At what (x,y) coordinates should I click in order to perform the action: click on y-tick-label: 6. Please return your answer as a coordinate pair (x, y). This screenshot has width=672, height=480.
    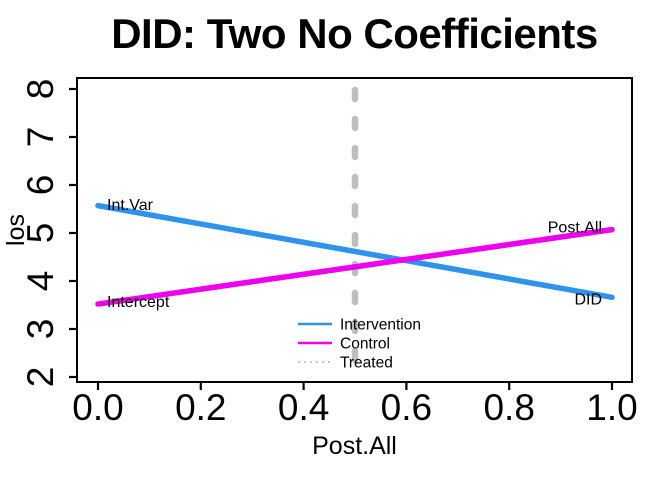
    Looking at the image, I should click on (40, 185).